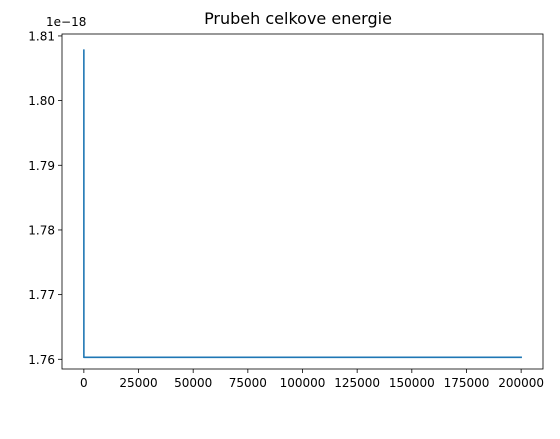 The image size is (560, 439). Describe the element at coordinates (357, 383) in the screenshot. I see `x-tick-label: 125000` at that location.